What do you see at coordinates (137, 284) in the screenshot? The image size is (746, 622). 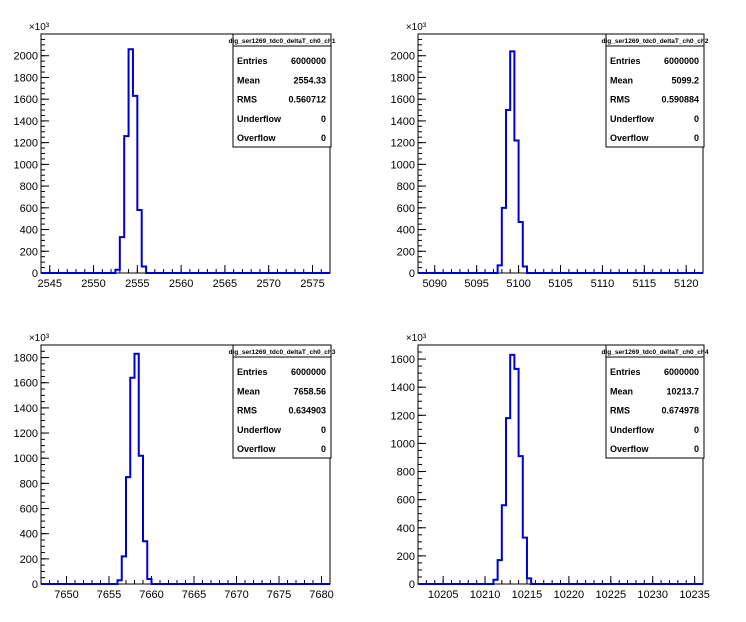 I see `x-tick-label: 2555` at bounding box center [137, 284].